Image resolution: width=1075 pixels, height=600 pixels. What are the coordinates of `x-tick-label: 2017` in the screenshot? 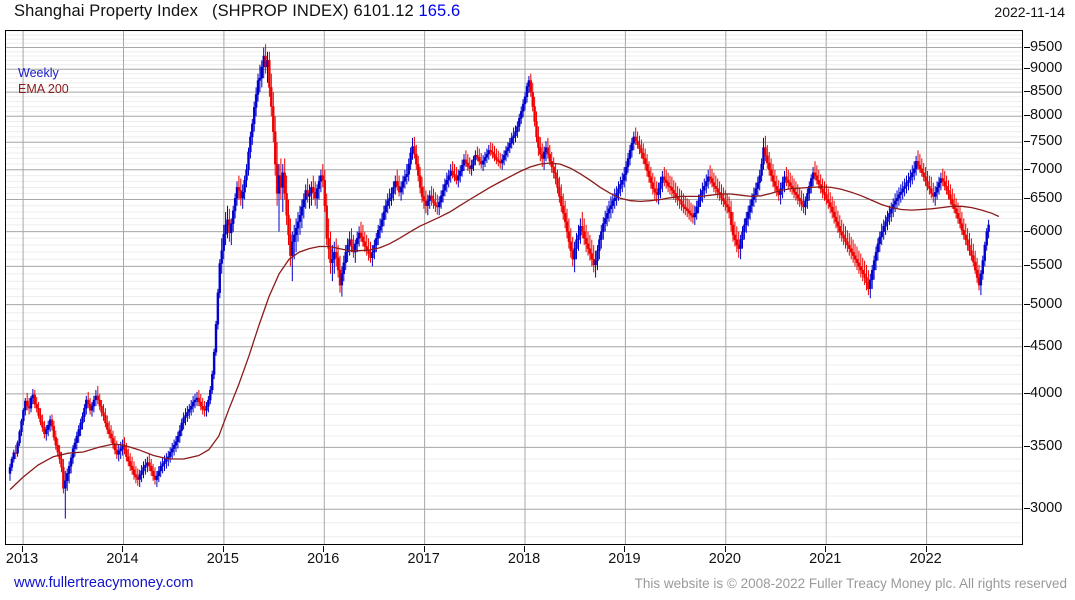 It's located at (423, 559).